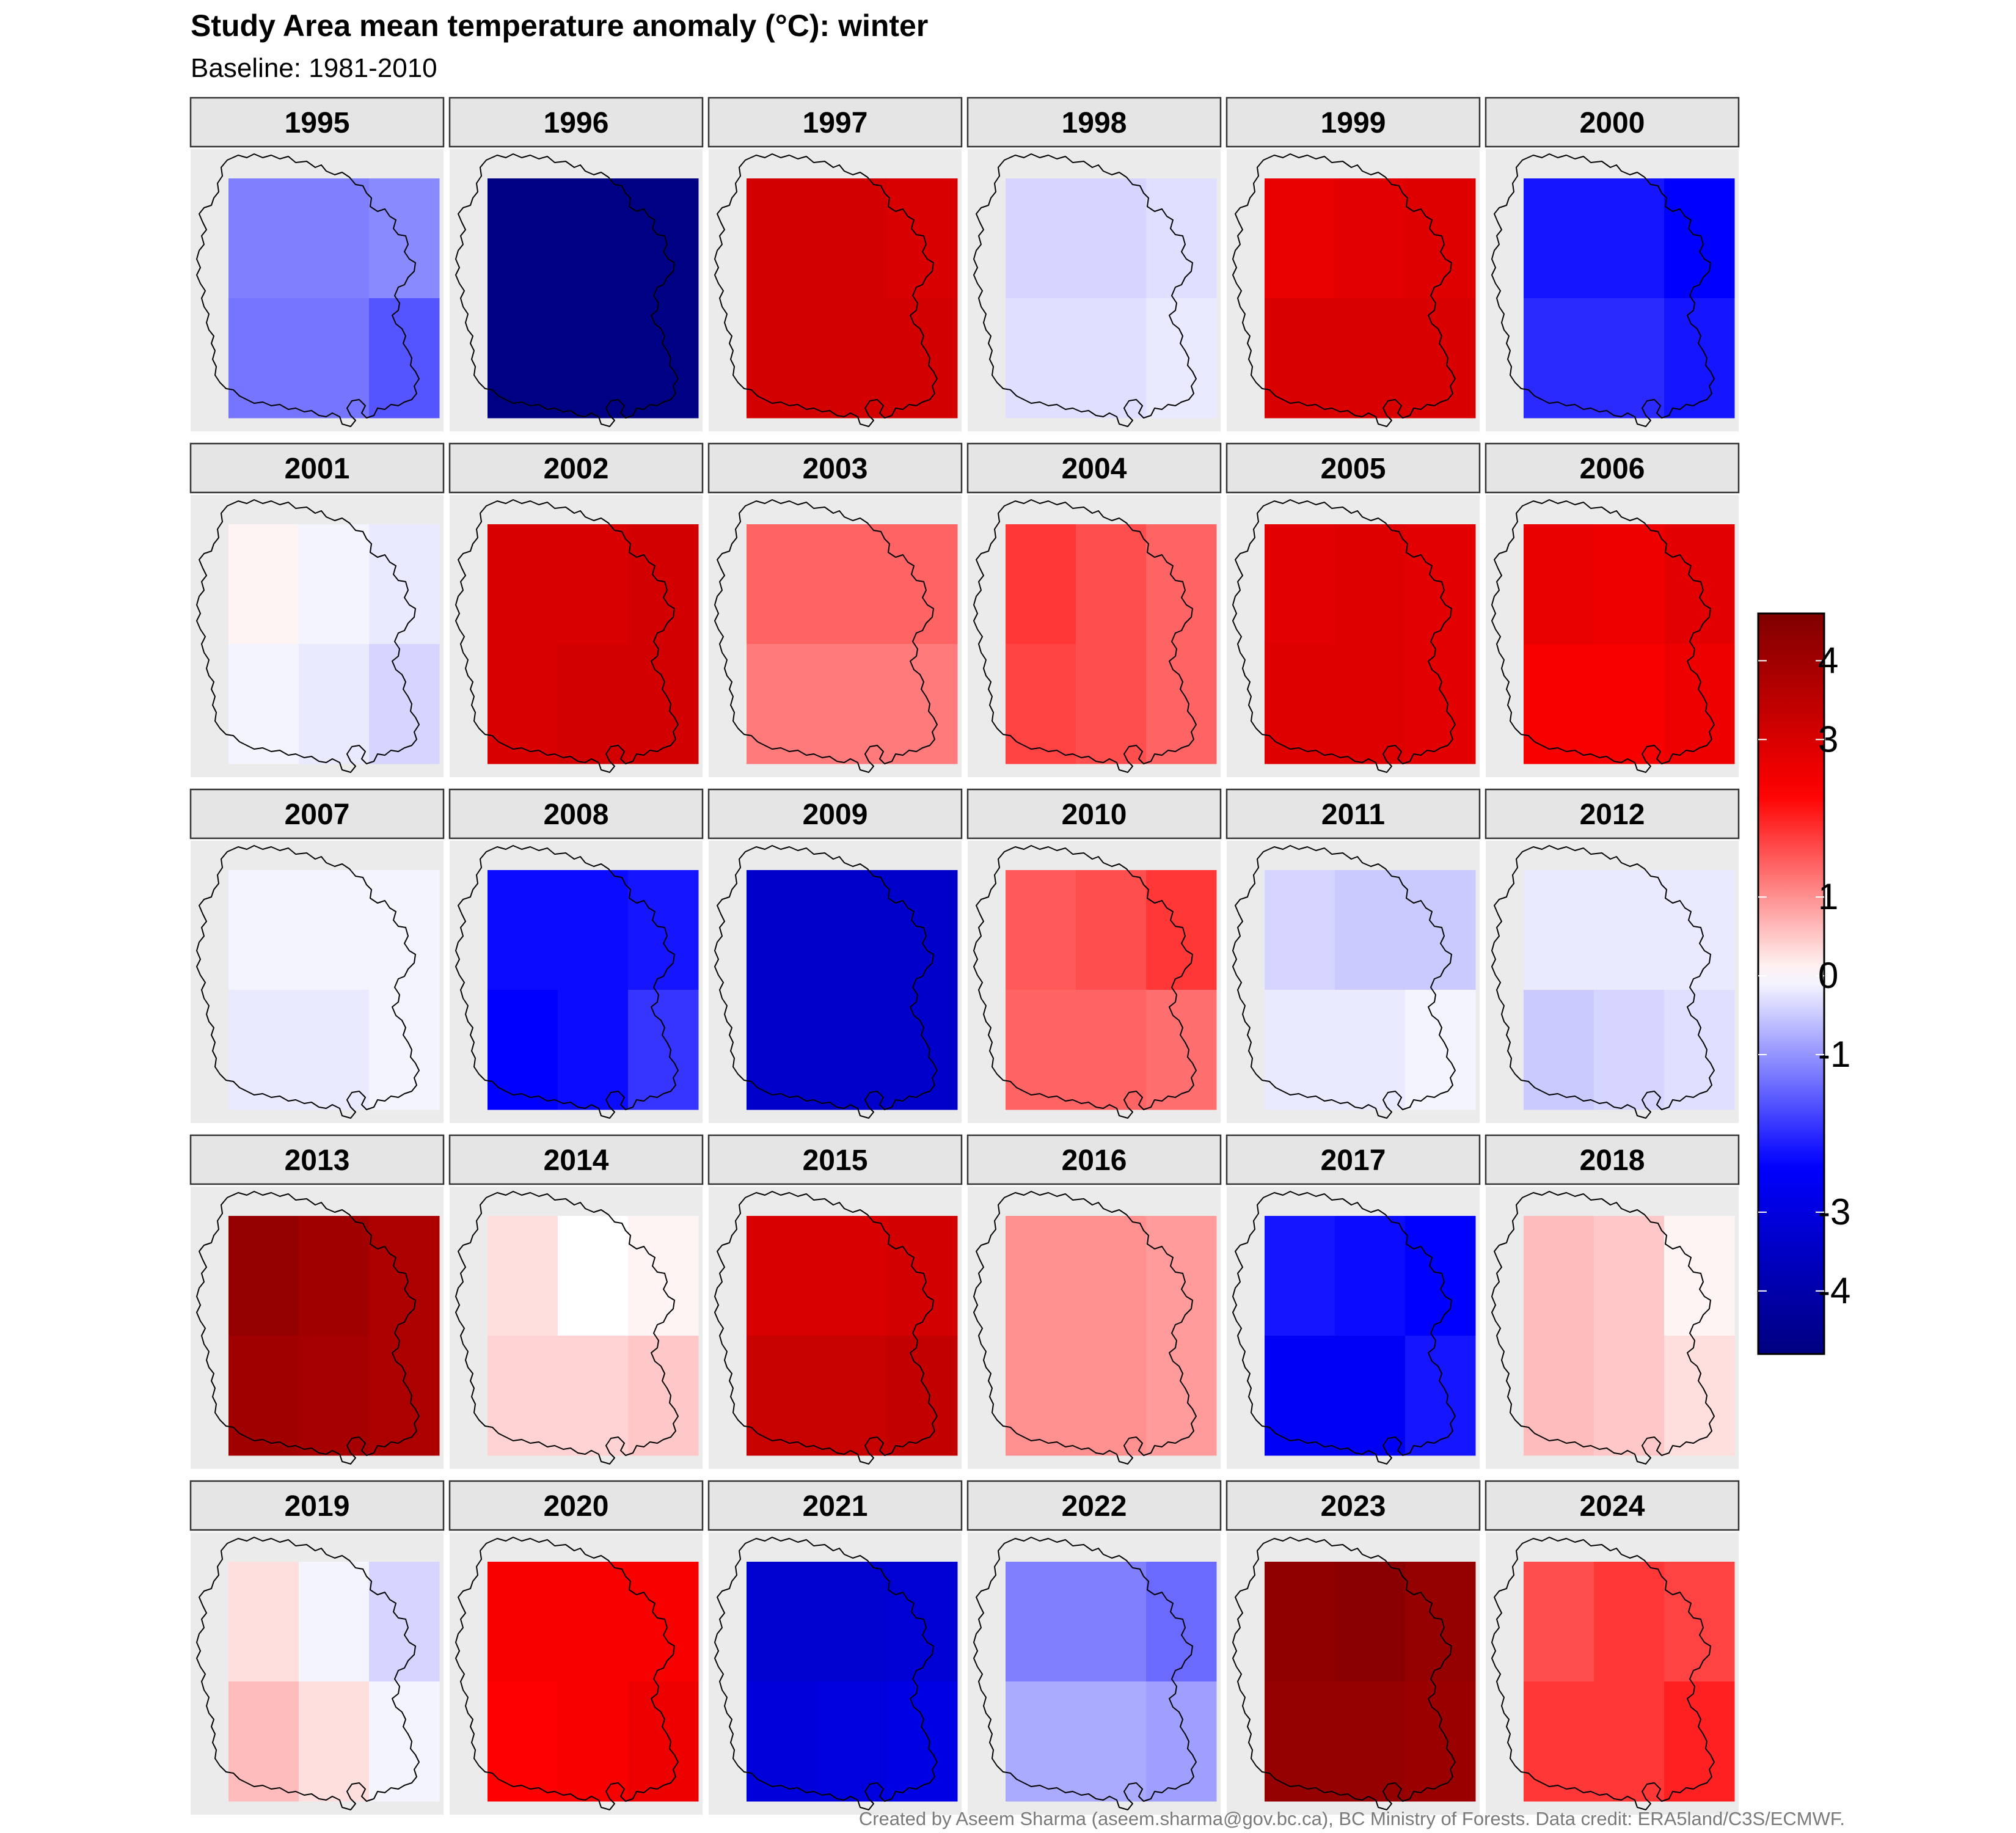 The width and height of the screenshot is (2016, 1833). I want to click on facet-label: 2009, so click(835, 815).